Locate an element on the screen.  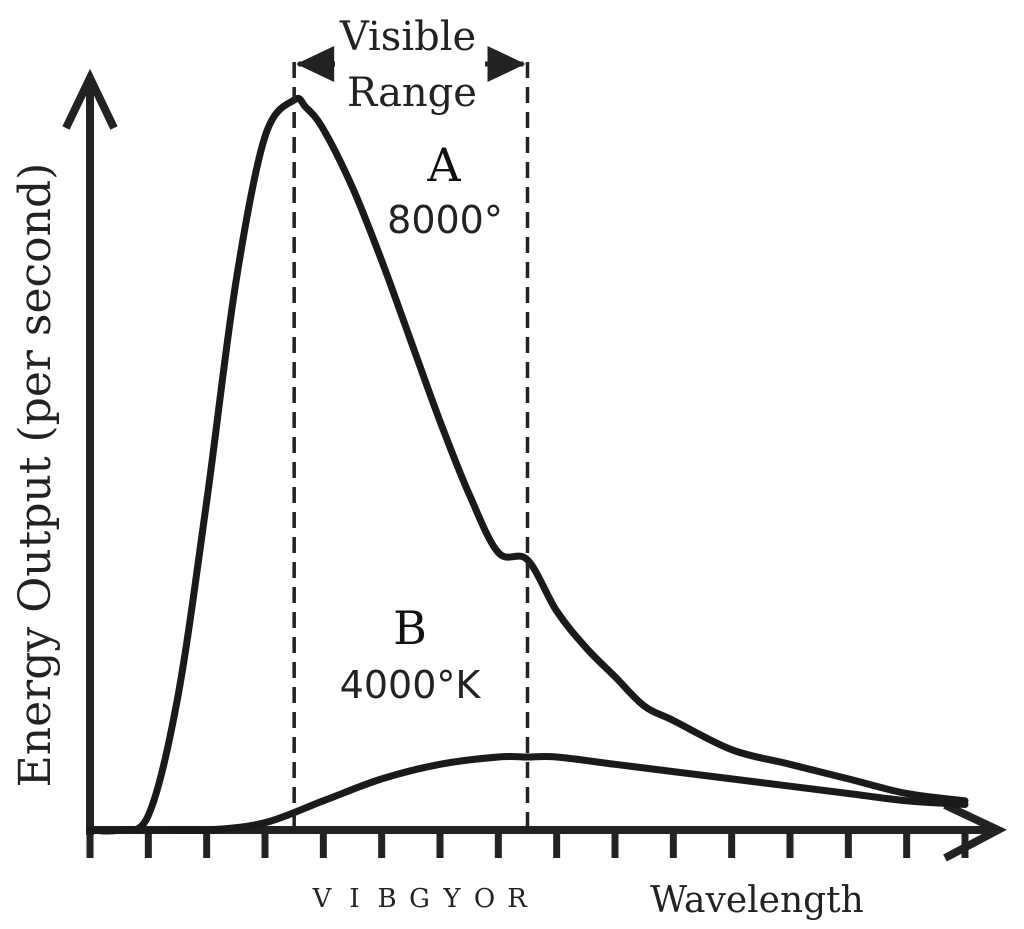
visible-range-annotation: Visible Range is located at coordinates (411, 65).